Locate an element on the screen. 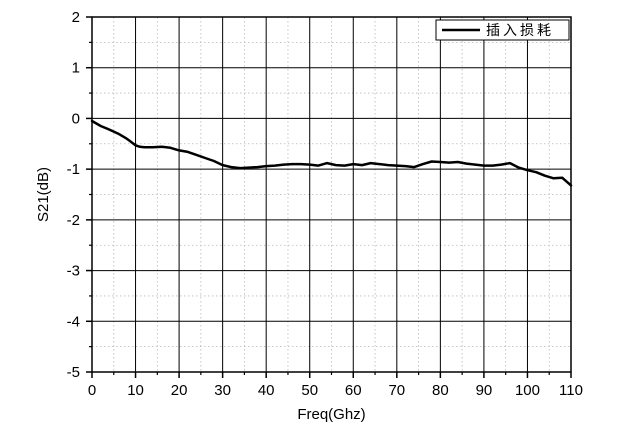 Image resolution: width=634 pixels, height=433 pixels. y-tick-label: -5 is located at coordinates (73, 372).